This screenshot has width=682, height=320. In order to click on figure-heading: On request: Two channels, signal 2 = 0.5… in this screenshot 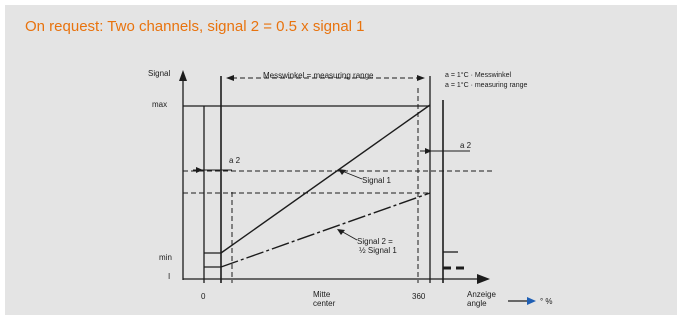, I will do `click(195, 26)`.